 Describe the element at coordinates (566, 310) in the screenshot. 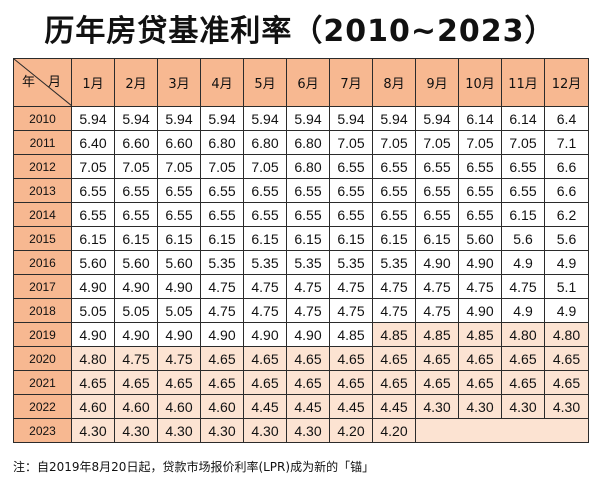

I see `rate-cell: 4.9` at that location.